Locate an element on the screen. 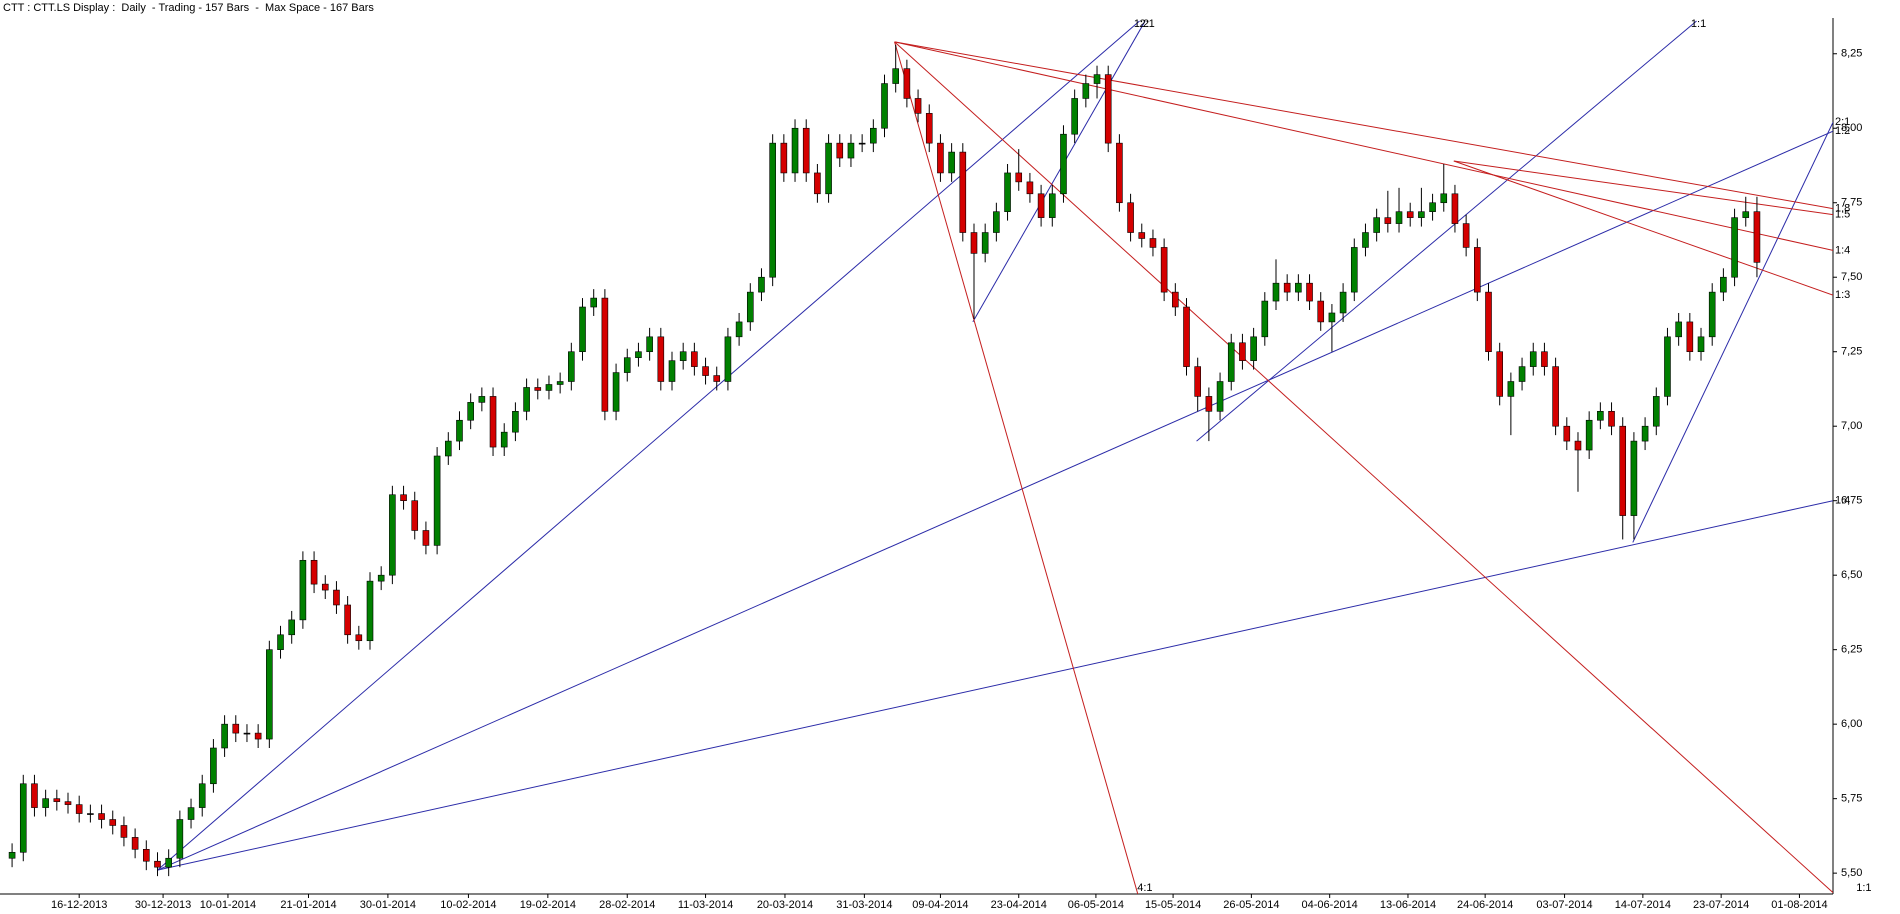  y-tick-label: 6,75 is located at coordinates (1851, 501).